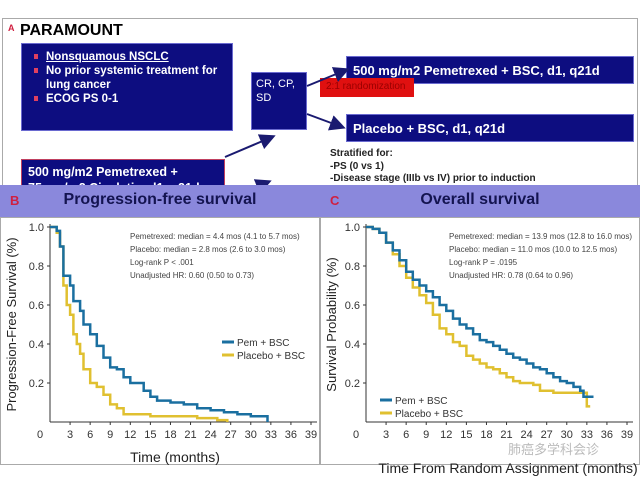 This screenshot has width=640, height=480. Describe the element at coordinates (103, 172) in the screenshot. I see `induction-line: 500 mg/m2 Pemetrexed +` at that location.